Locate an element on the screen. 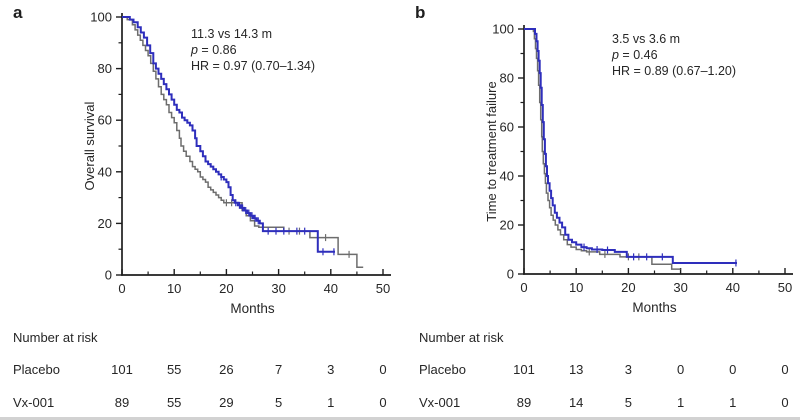 This screenshot has height=420, width=800. risk-row-placebo: Placebo 101 13 3 0 0 0 is located at coordinates (600, 370).